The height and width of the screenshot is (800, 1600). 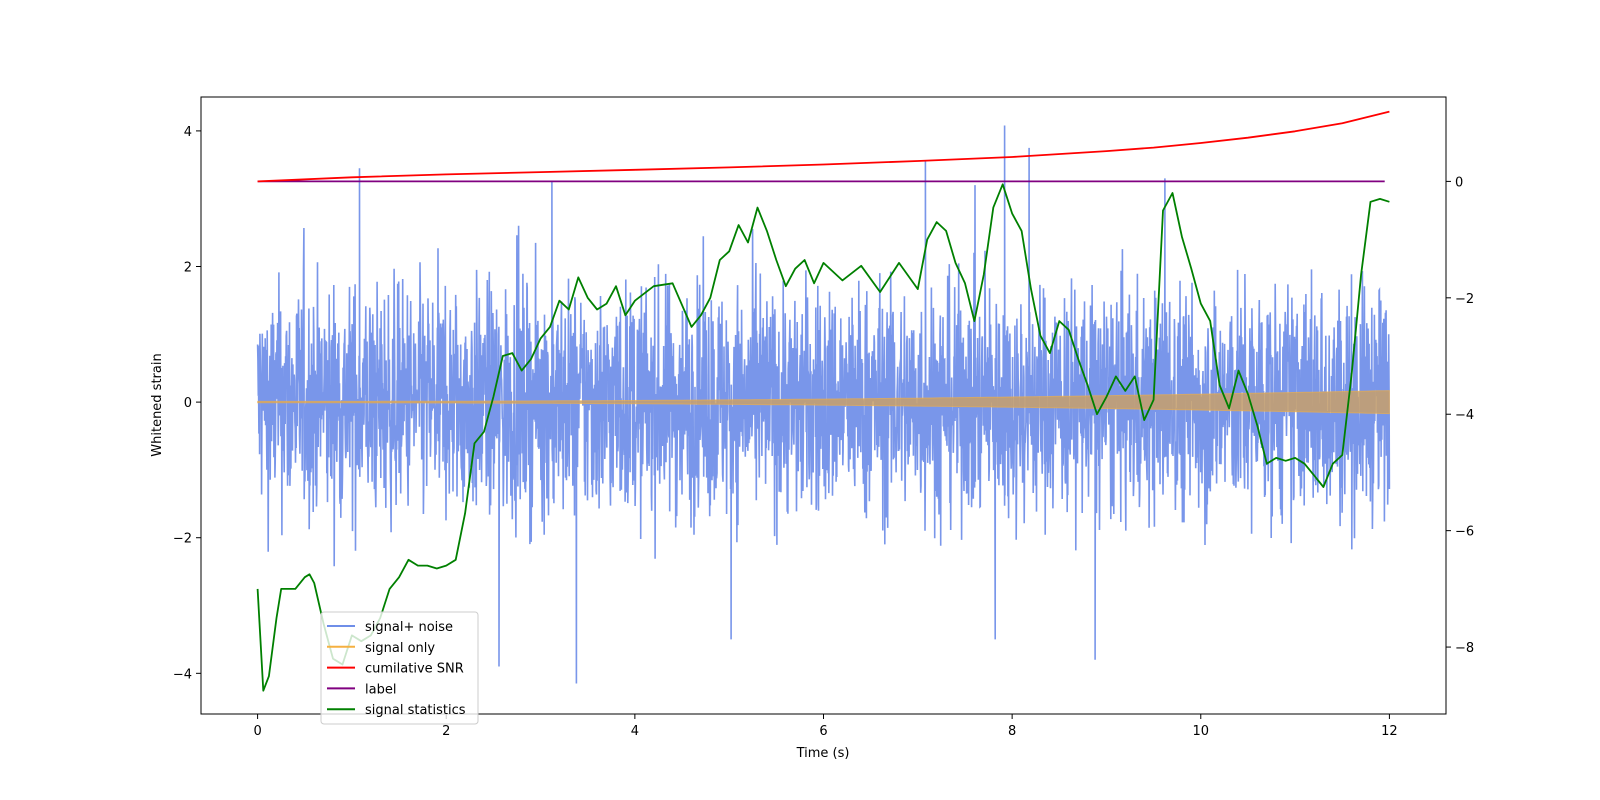 I want to click on y-axis-label: Whitened strain, so click(x=157, y=404).